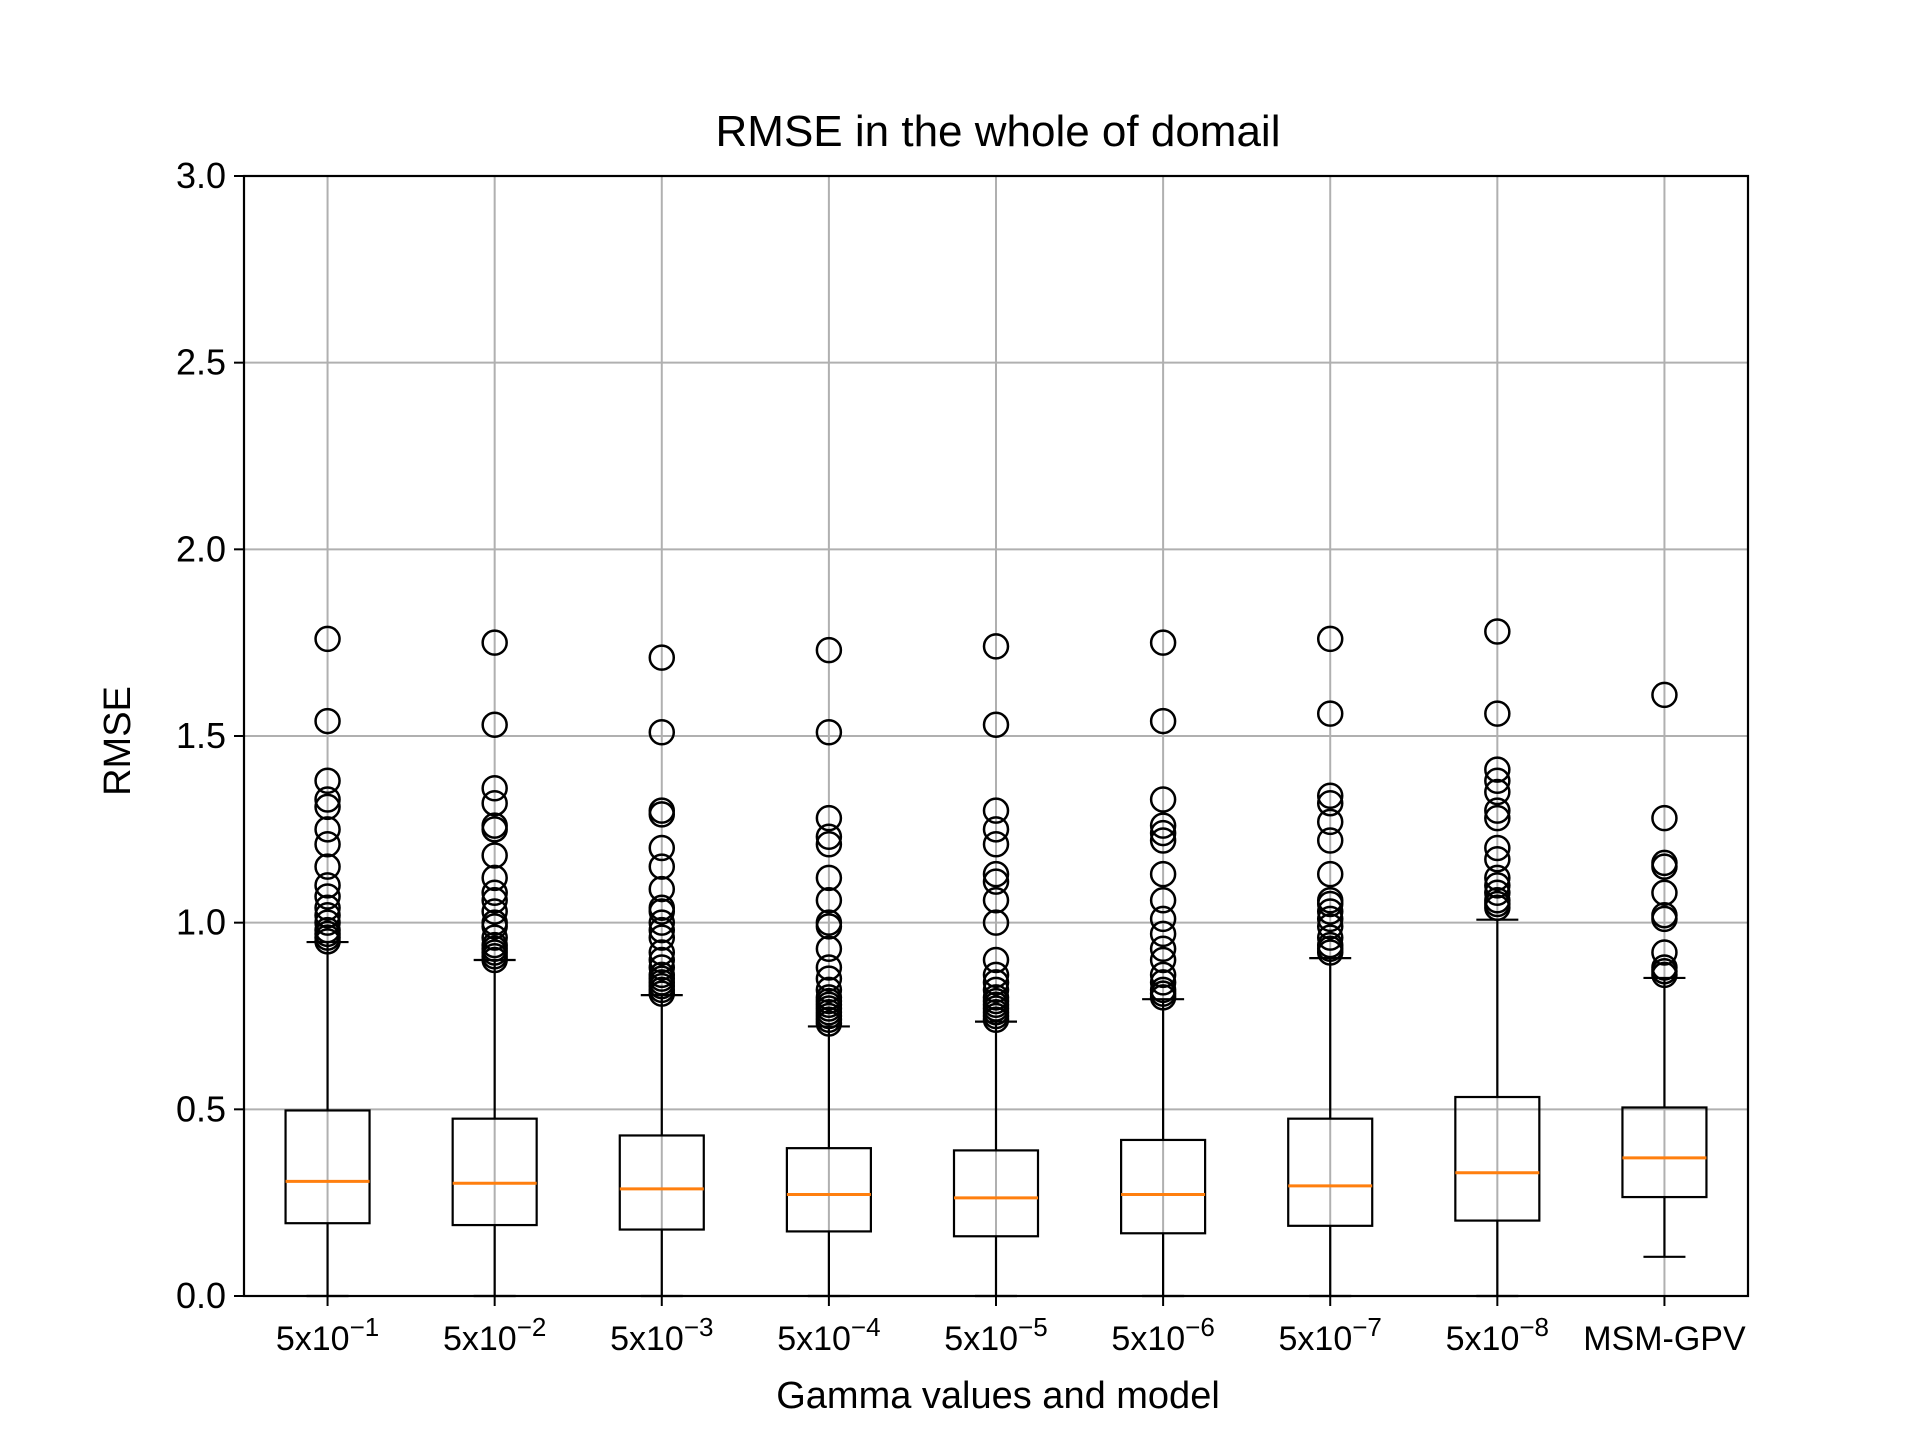  What do you see at coordinates (1497, 1335) in the screenshot?
I see `tick-label-x: 5x10⁻⁸` at bounding box center [1497, 1335].